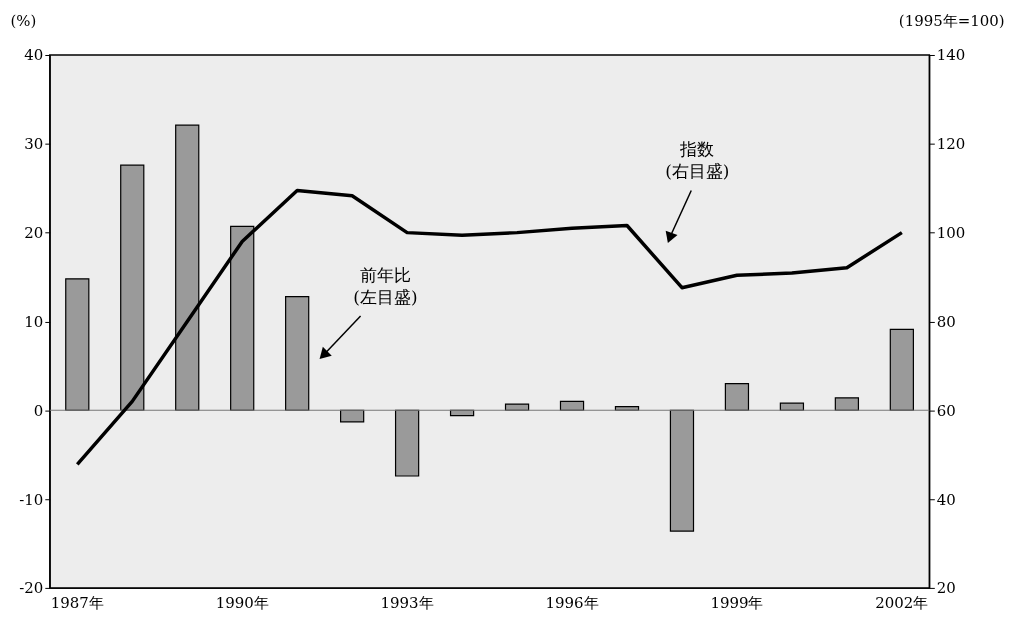 The image size is (1014, 626). Describe the element at coordinates (34, 144) in the screenshot. I see `y-tick-label: 30` at that location.